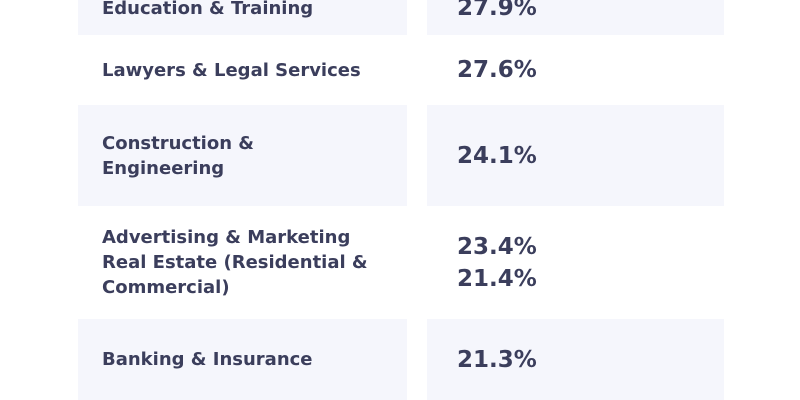  What do you see at coordinates (497, 10) in the screenshot?
I see `percentage-value: 27.9%` at bounding box center [497, 10].